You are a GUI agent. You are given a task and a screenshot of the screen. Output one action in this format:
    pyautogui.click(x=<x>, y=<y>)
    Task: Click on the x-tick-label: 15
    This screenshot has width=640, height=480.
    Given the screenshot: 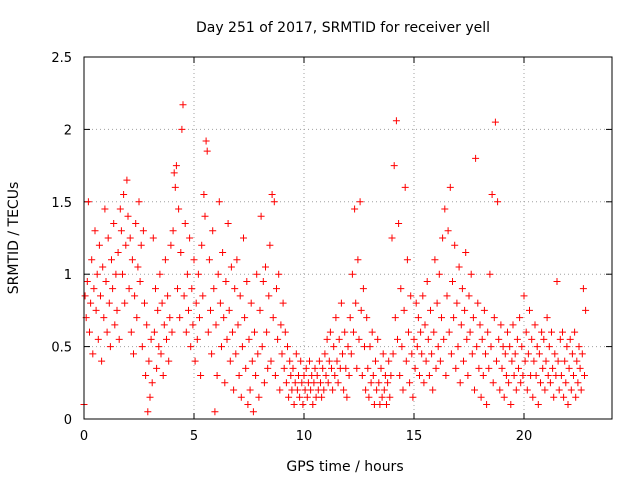 What is the action you would take?
    pyautogui.click(x=414, y=436)
    